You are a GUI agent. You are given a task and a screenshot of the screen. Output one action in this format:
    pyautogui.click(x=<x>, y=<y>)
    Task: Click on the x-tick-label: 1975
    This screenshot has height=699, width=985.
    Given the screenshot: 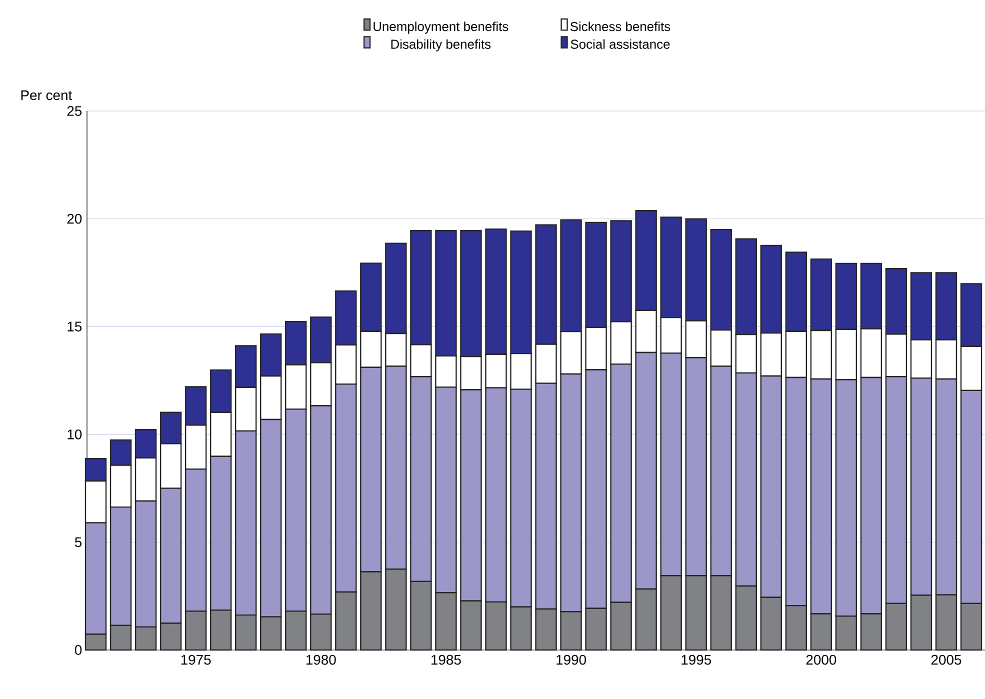 What is the action you would take?
    pyautogui.click(x=196, y=659)
    